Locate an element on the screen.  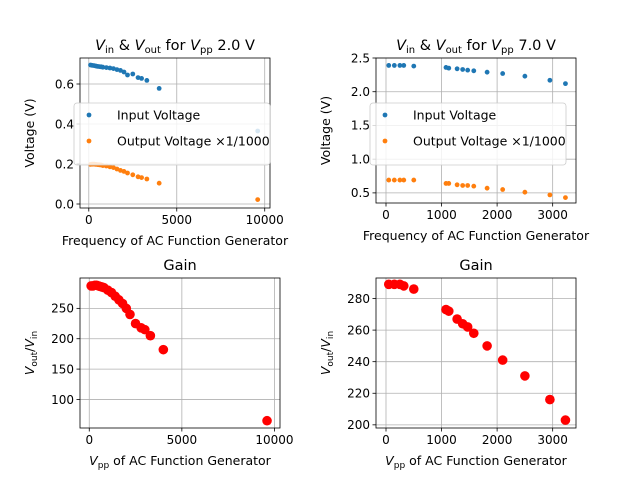
y-tick-label: 280 is located at coordinates (358, 299).